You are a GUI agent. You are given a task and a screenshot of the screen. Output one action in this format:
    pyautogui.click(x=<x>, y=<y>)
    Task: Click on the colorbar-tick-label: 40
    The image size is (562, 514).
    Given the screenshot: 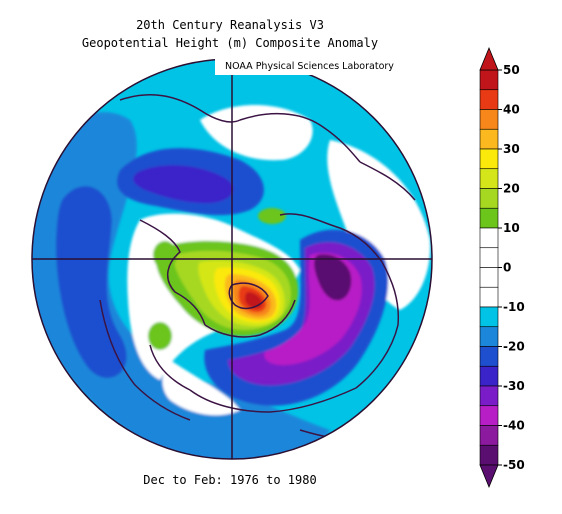 What is the action you would take?
    pyautogui.click(x=511, y=110)
    